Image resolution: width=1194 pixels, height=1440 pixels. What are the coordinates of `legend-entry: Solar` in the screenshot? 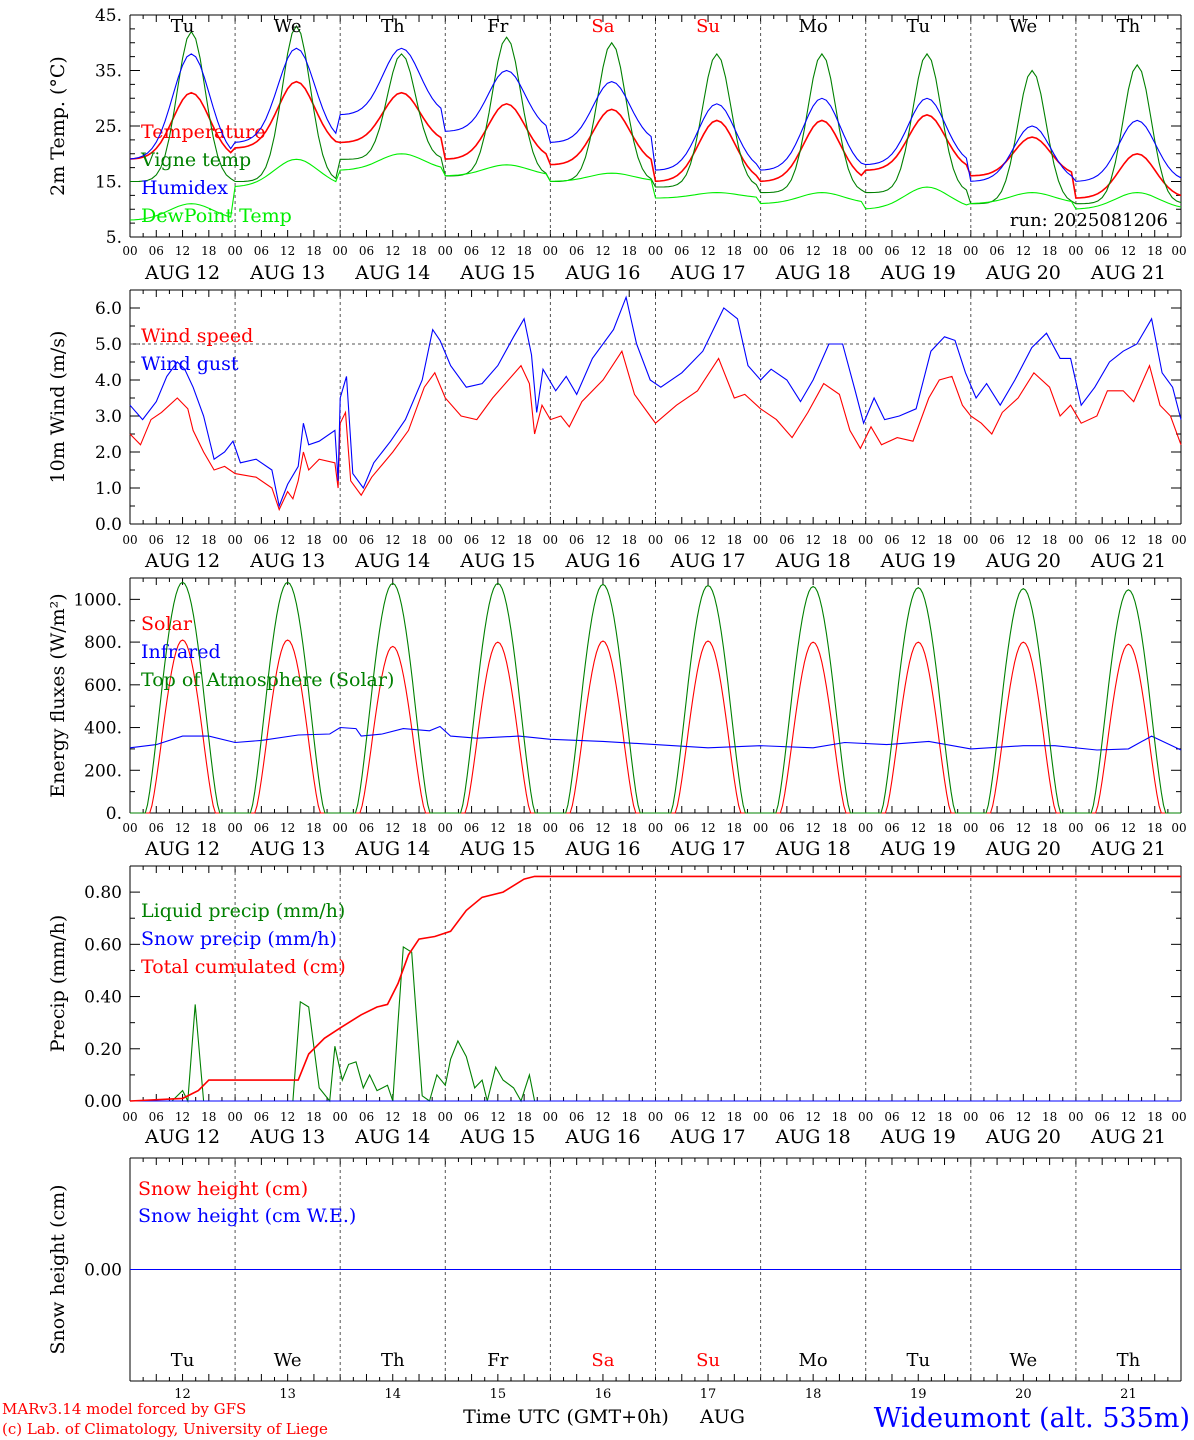 It's located at (167, 624).